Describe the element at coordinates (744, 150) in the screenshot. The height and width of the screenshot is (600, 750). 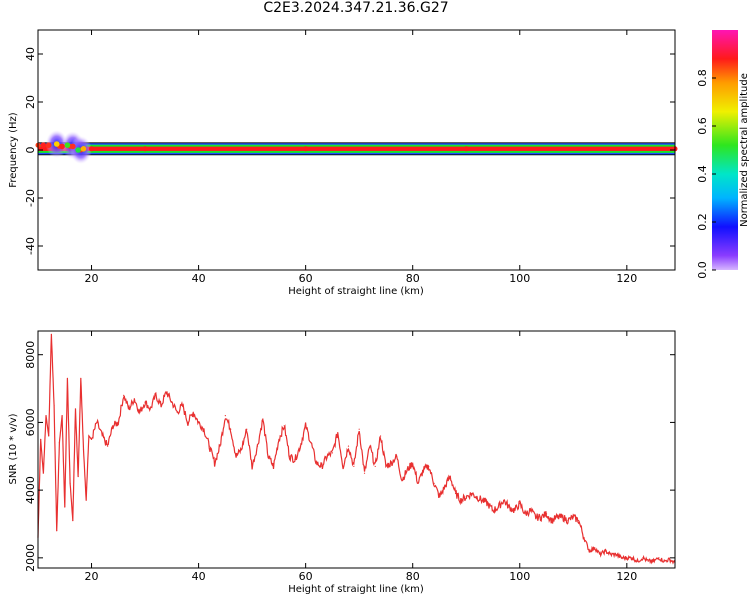
I see `colorbar-label: Normalized spectral amplitude` at that location.